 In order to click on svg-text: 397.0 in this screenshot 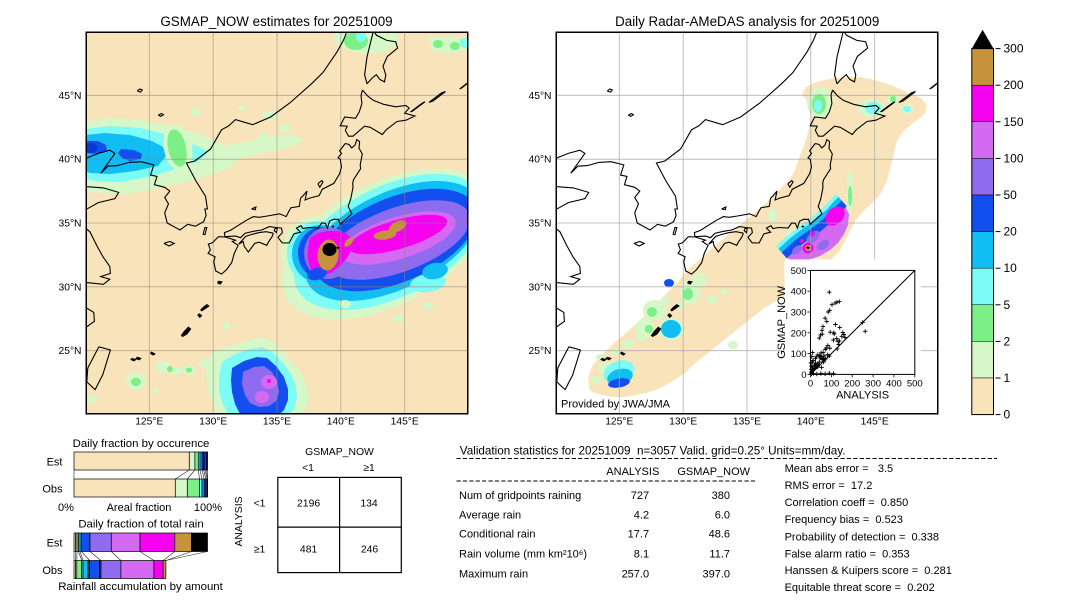, I will do `click(716, 575)`.